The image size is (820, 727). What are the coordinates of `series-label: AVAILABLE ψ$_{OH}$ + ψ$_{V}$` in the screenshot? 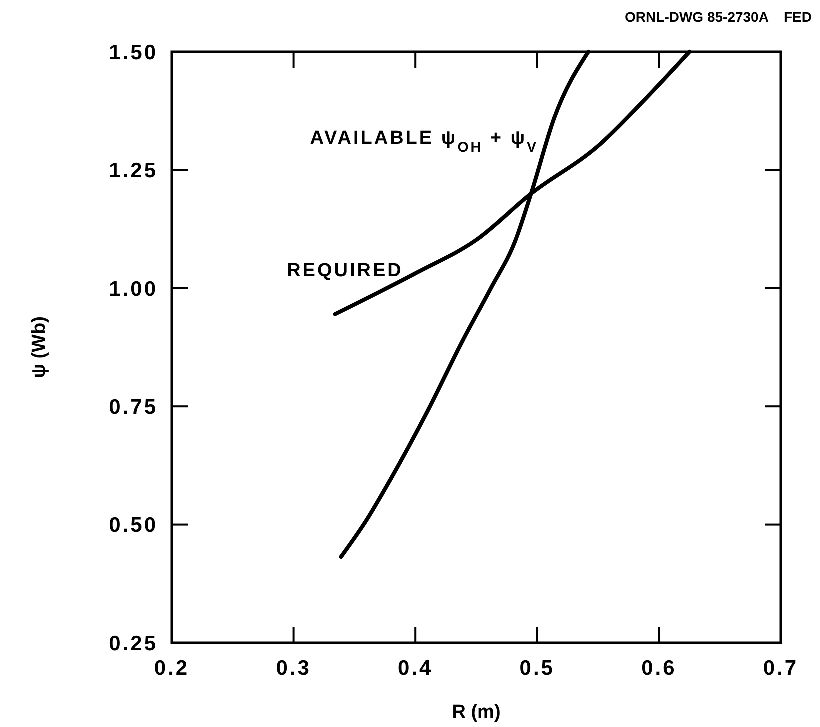 It's located at (424, 142).